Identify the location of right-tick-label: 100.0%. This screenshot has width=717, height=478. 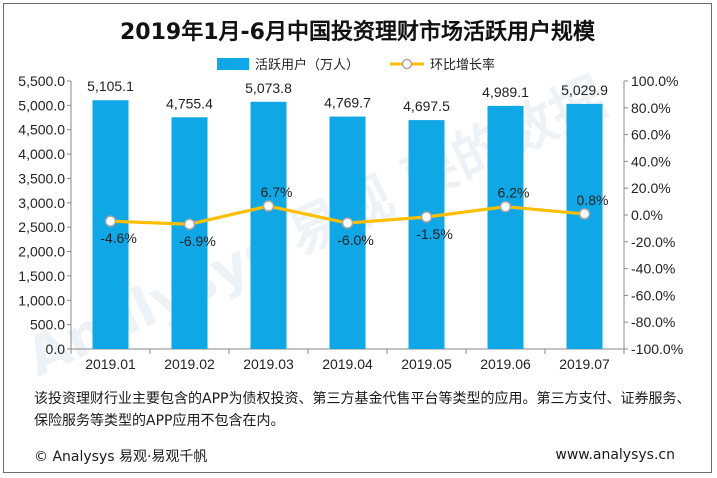
(654, 81).